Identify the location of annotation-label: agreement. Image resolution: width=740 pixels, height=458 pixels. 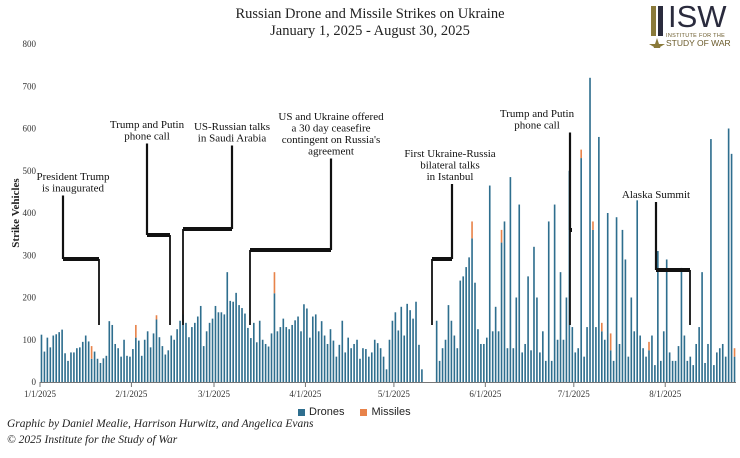
(331, 152).